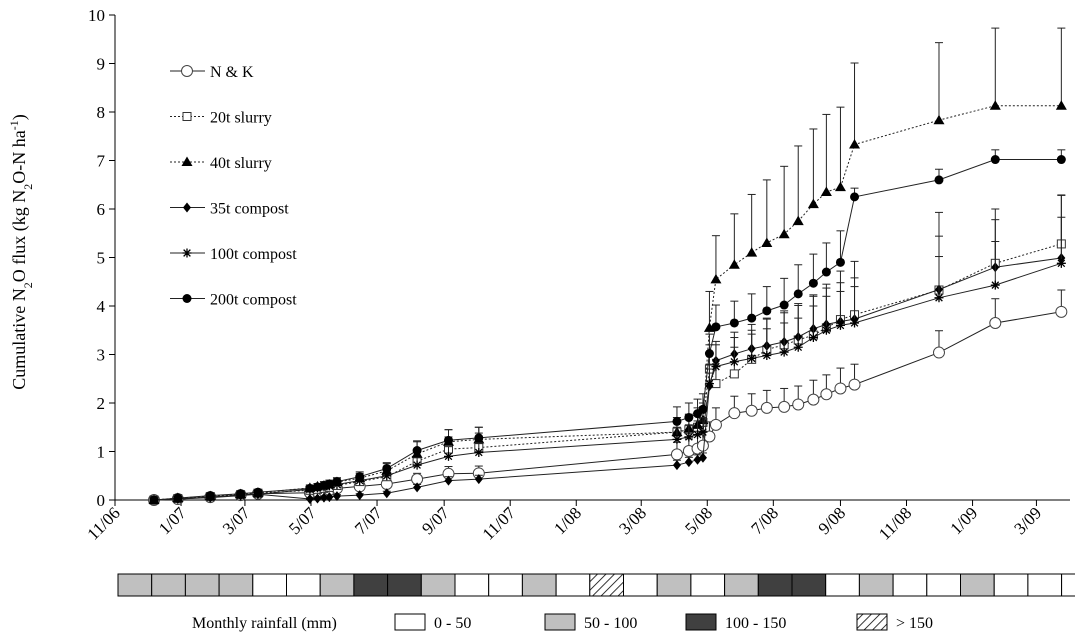  Describe the element at coordinates (241, 163) in the screenshot. I see `legend-label: 40t slurry` at that location.